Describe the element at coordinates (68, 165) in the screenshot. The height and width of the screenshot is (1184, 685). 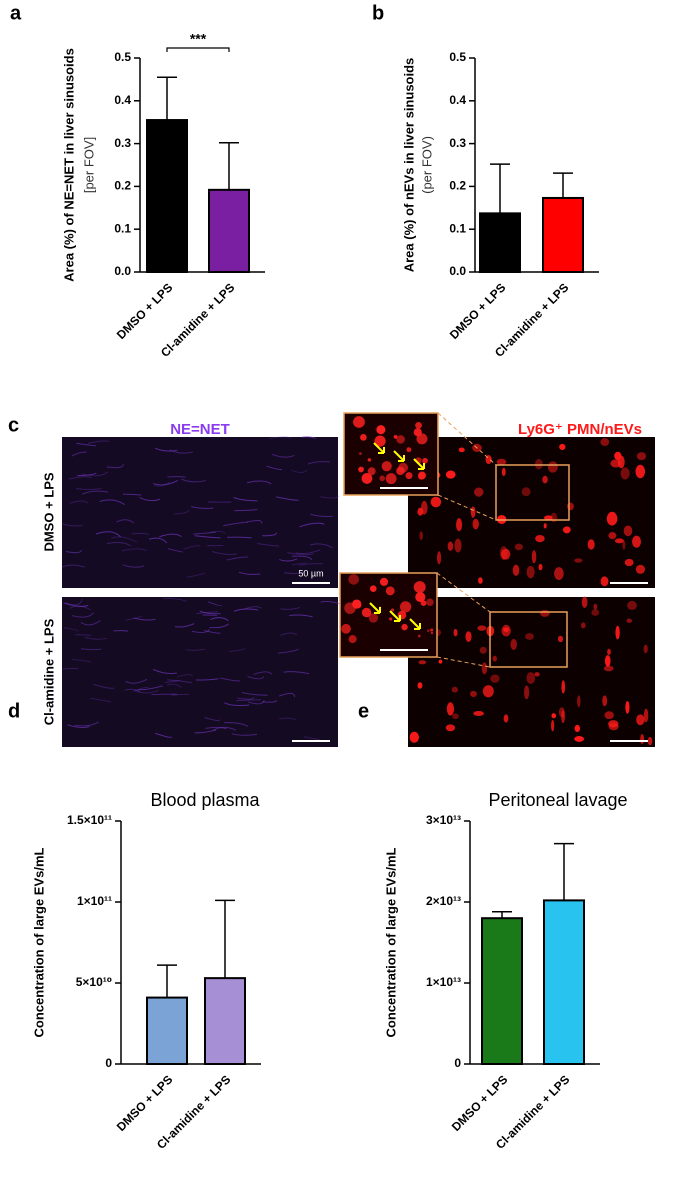
I see `y-axis-label: Area (%) of NE=NET in liver sinusoids` at that location.